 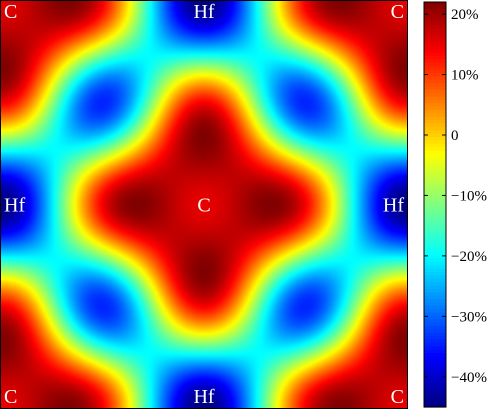 I want to click on colorbar-tick-label: −30%, so click(x=469, y=317).